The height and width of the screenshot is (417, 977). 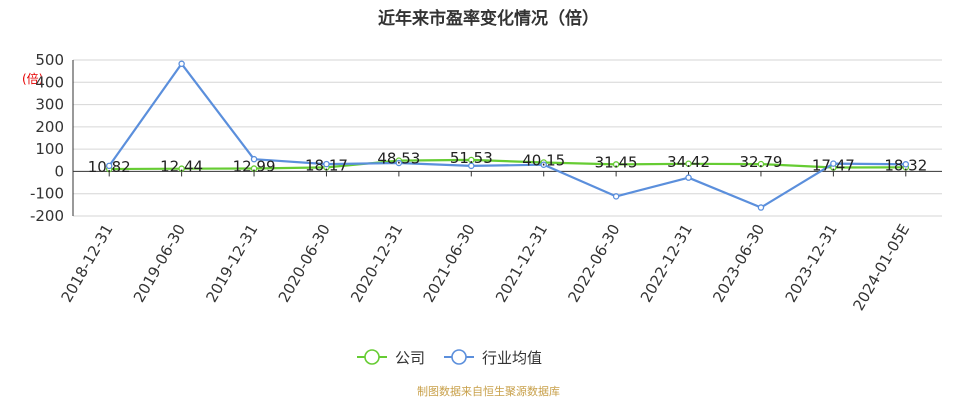 What do you see at coordinates (86, 263) in the screenshot?
I see `x-tick-label: 2018-12-31` at bounding box center [86, 263].